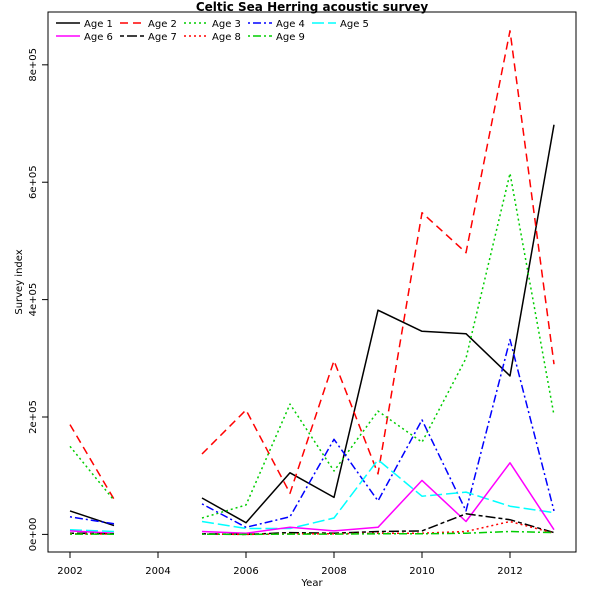 The height and width of the screenshot is (600, 600). Describe the element at coordinates (162, 37) in the screenshot. I see `legend-label: Age 7` at that location.